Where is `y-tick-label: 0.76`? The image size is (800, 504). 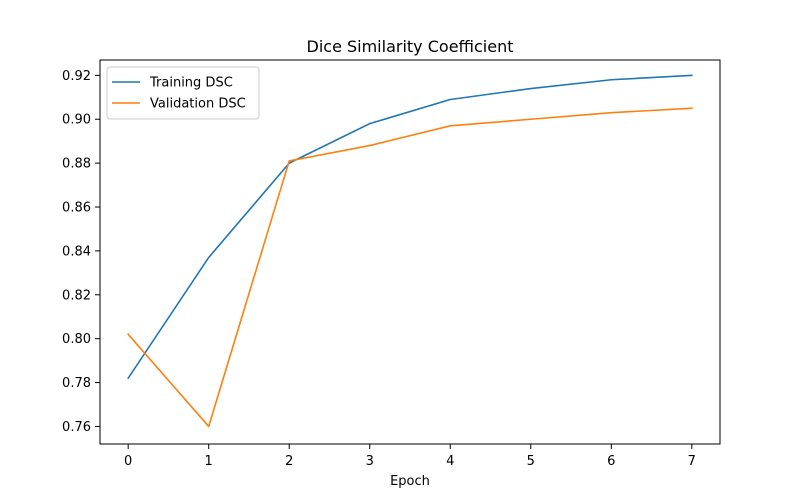
y-tick-label: 0.76 is located at coordinates (76, 427).